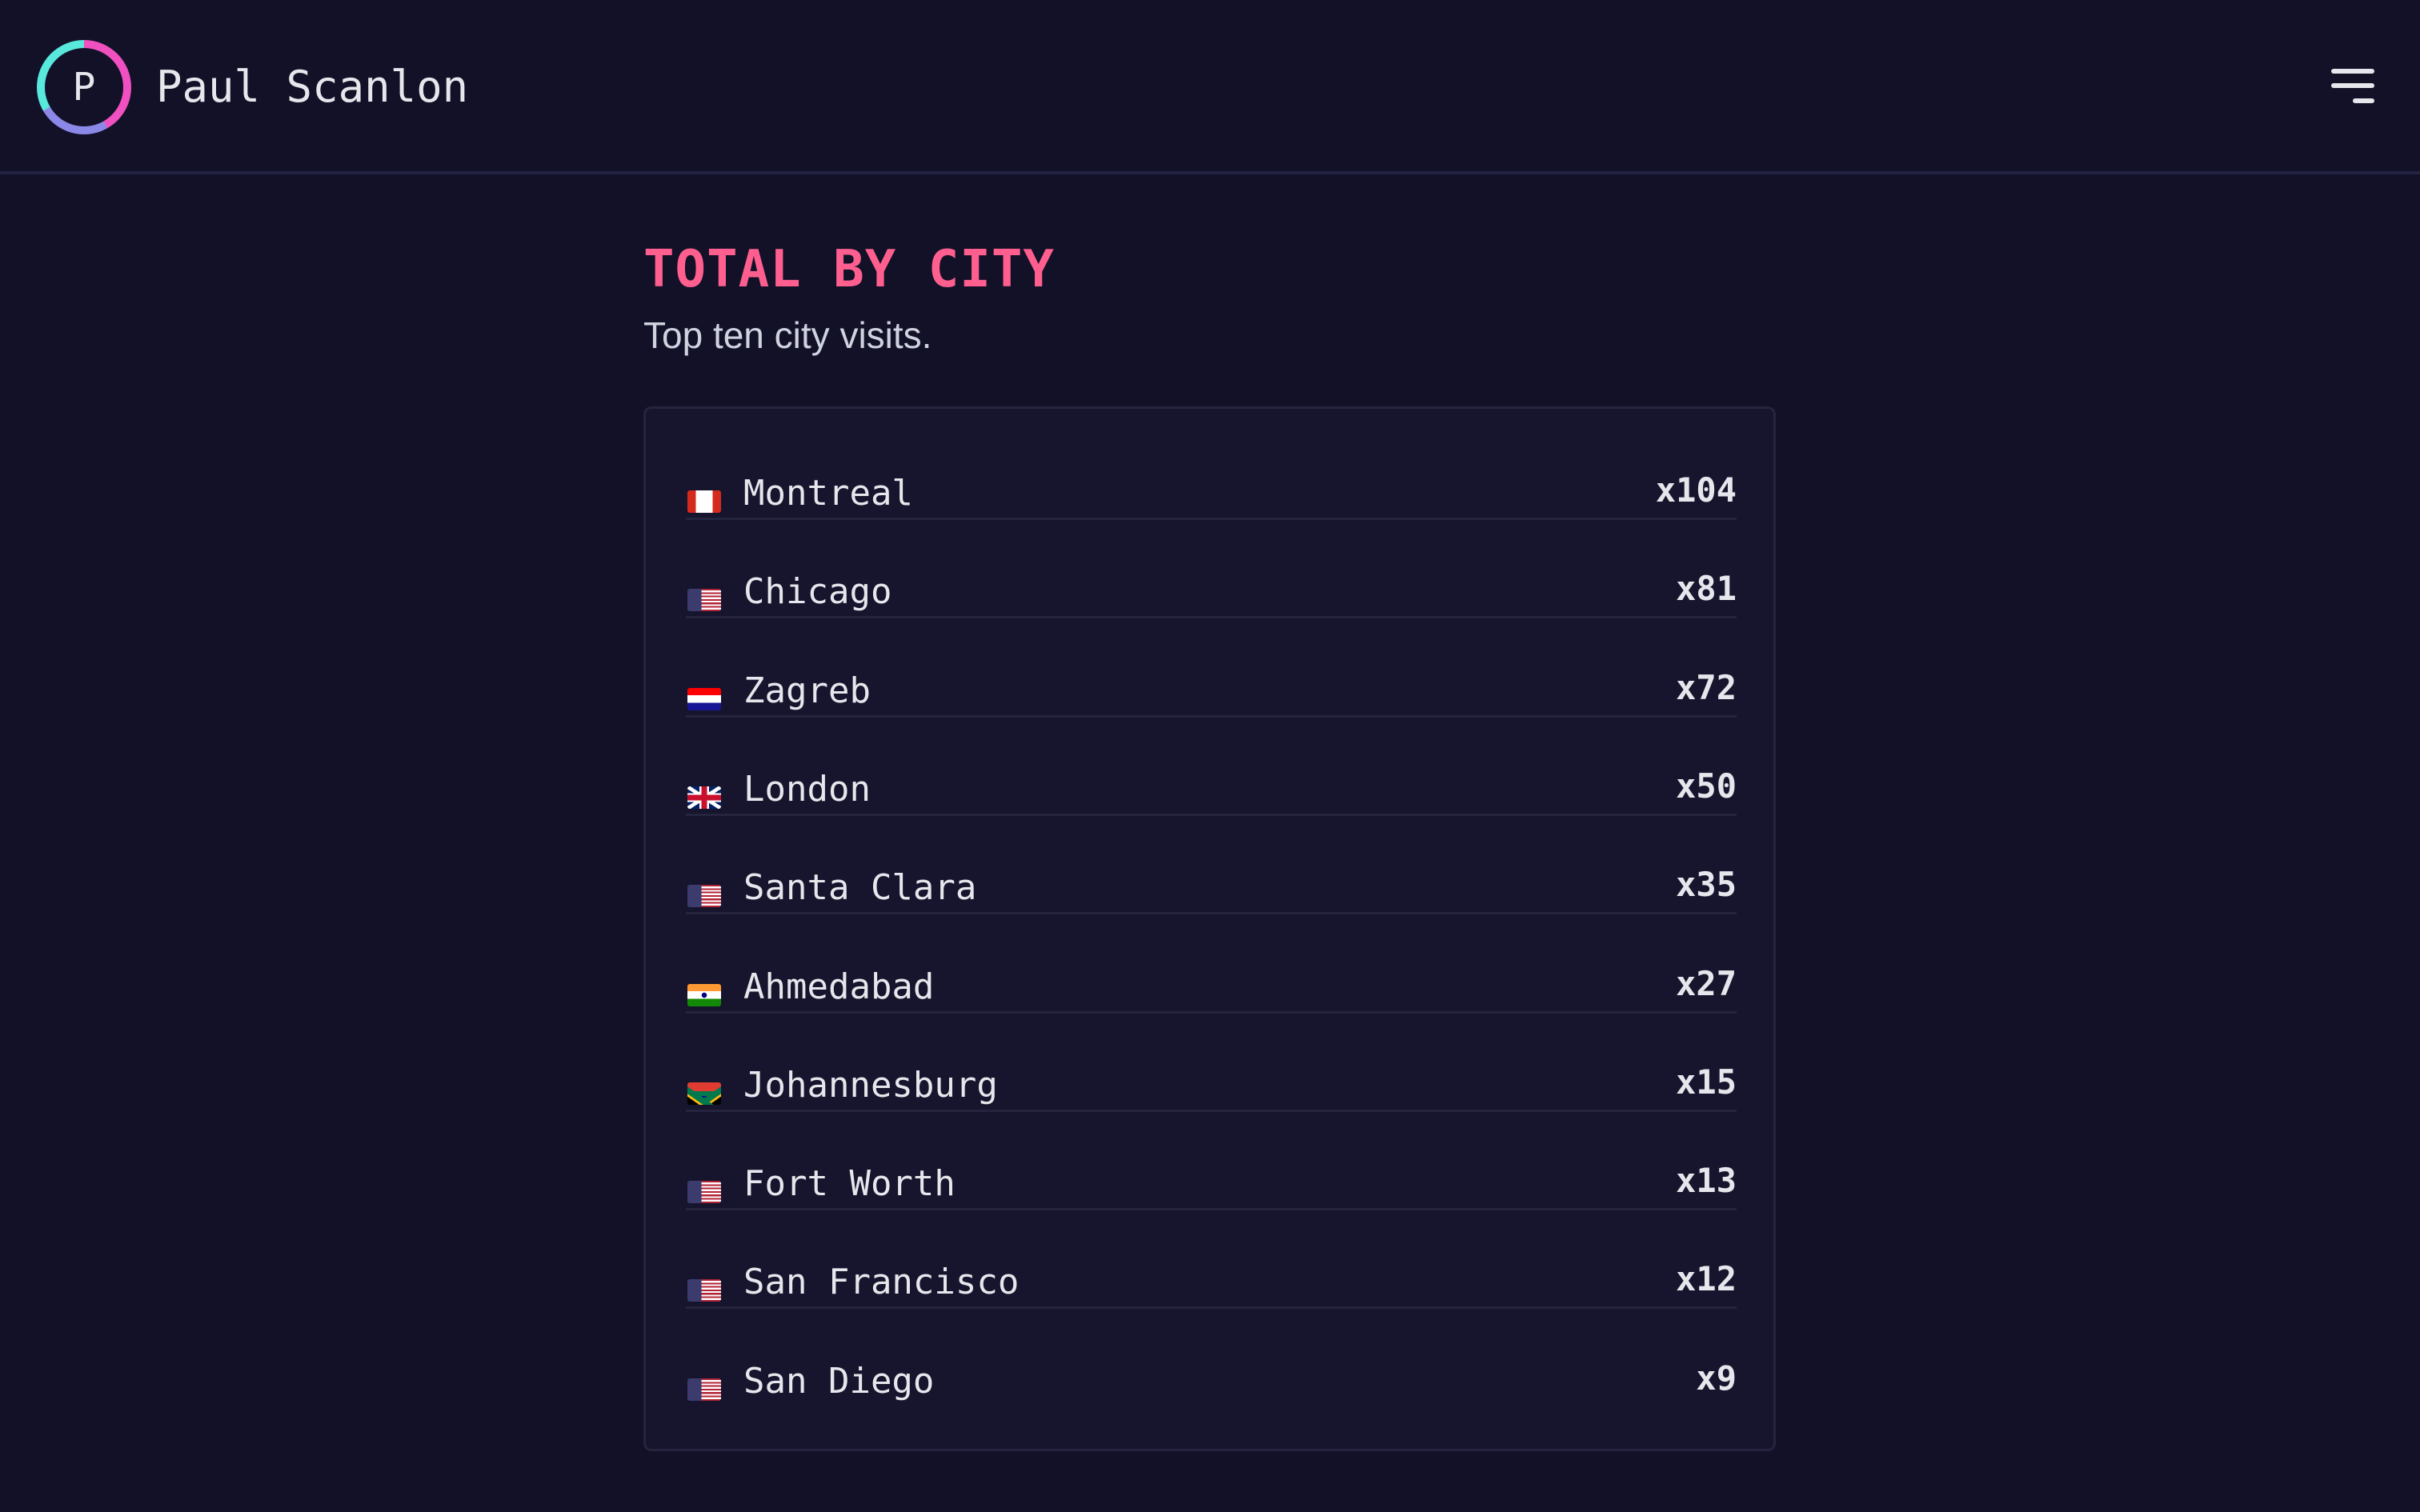 This screenshot has height=1512, width=2420. What do you see at coordinates (2353, 88) in the screenshot?
I see `hamburger-icon` at bounding box center [2353, 88].